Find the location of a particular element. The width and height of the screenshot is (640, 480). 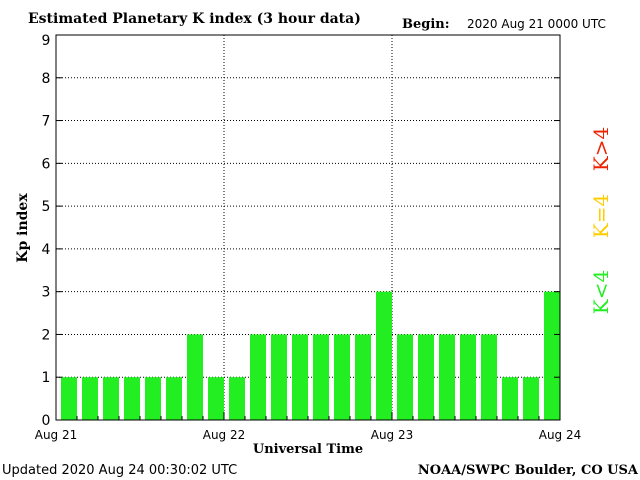

y-axis-label: Kp index is located at coordinates (23, 228).